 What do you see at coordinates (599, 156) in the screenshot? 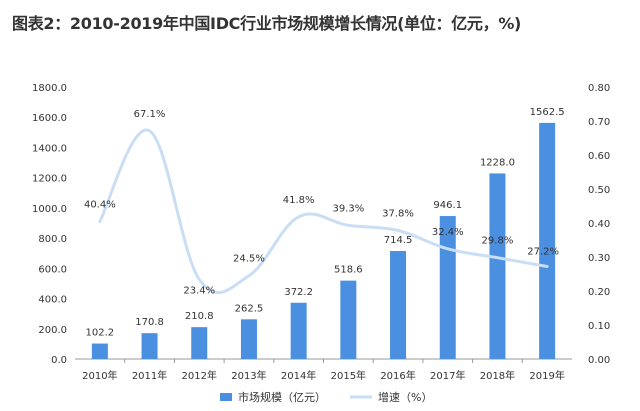
I see `y-right-tick-label: 0.60` at bounding box center [599, 156].